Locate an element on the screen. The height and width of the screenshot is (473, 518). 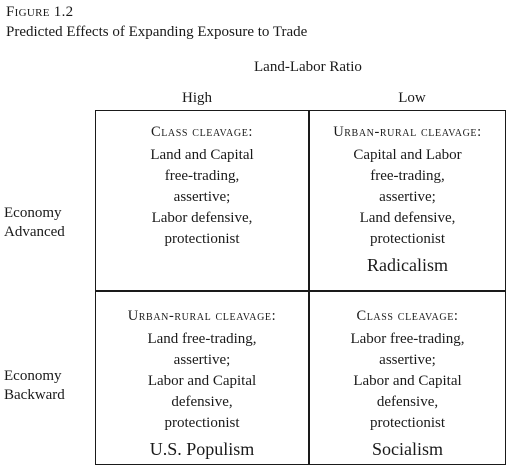
column-header-high: High is located at coordinates (197, 98).